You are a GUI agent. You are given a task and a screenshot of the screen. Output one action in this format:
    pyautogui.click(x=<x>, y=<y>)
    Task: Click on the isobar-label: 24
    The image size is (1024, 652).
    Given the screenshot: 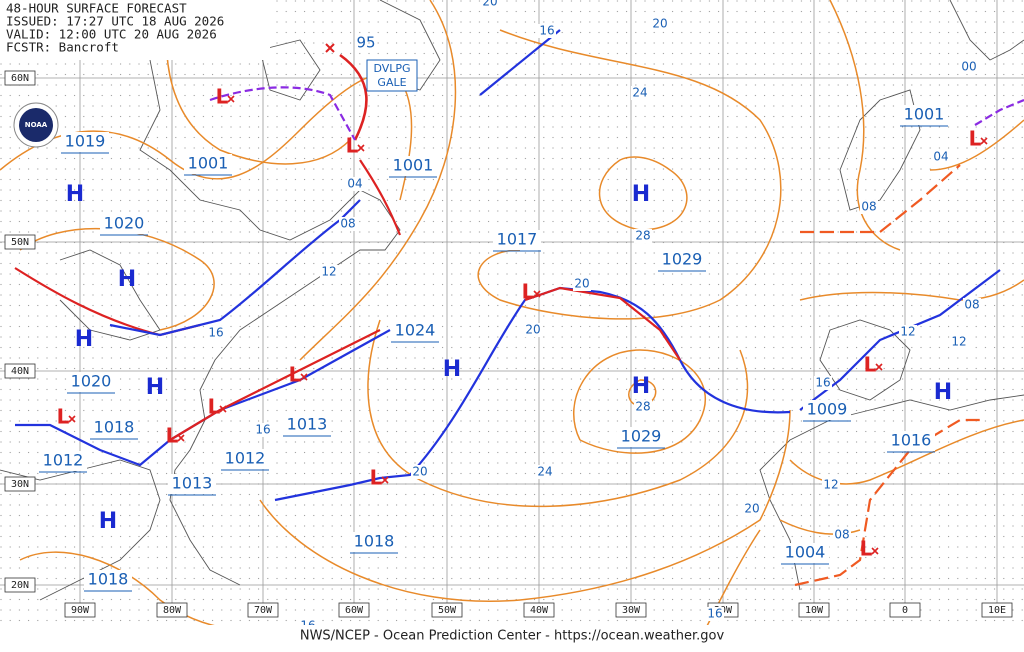 What is the action you would take?
    pyautogui.click(x=544, y=472)
    